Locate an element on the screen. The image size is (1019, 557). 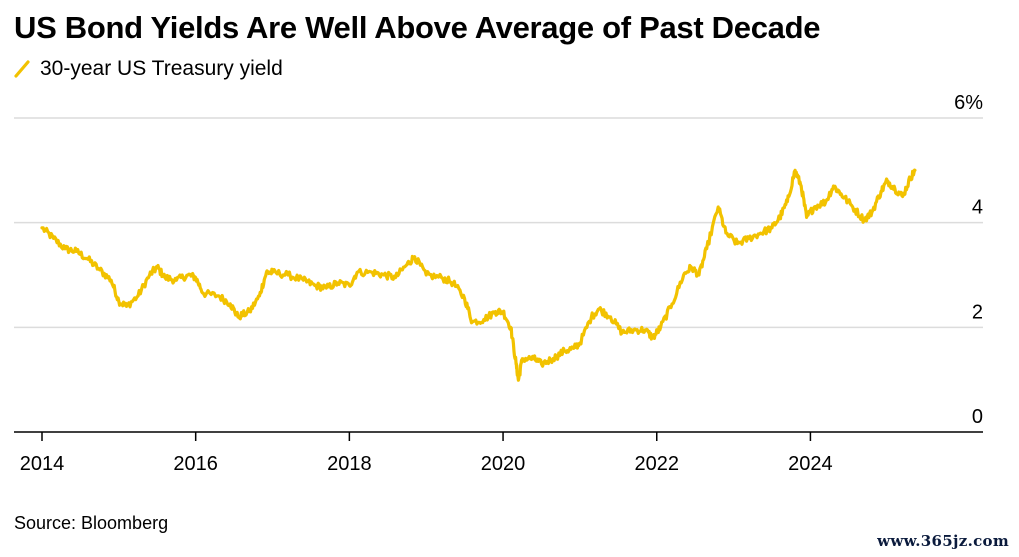
source-note: Source: Bloomberg is located at coordinates (91, 523).